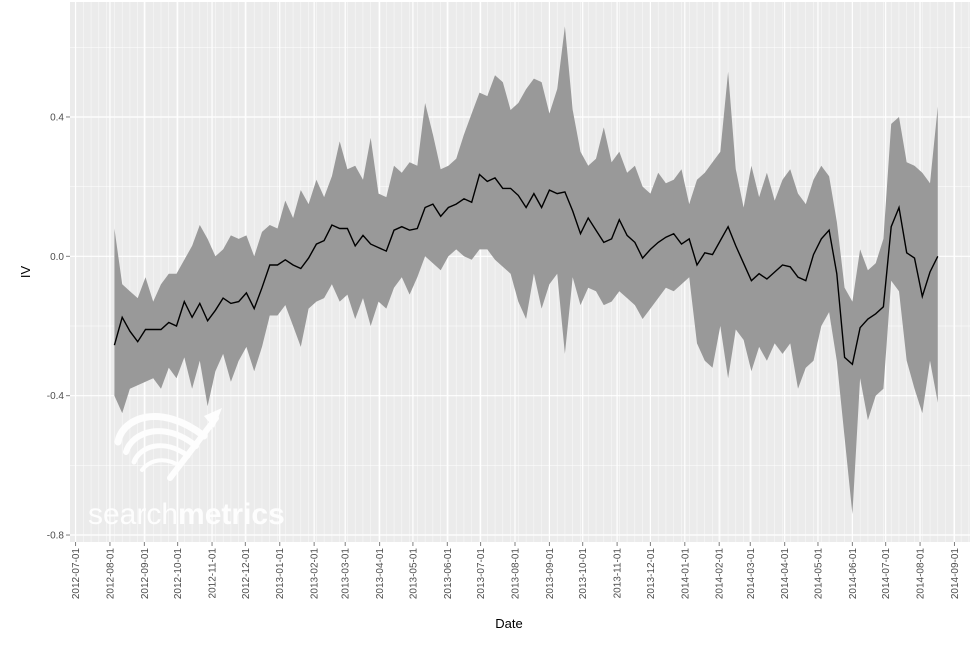 The height and width of the screenshot is (645, 975). Describe the element at coordinates (481, 574) in the screenshot. I see `x-tick-label: 2013-07-01` at that location.